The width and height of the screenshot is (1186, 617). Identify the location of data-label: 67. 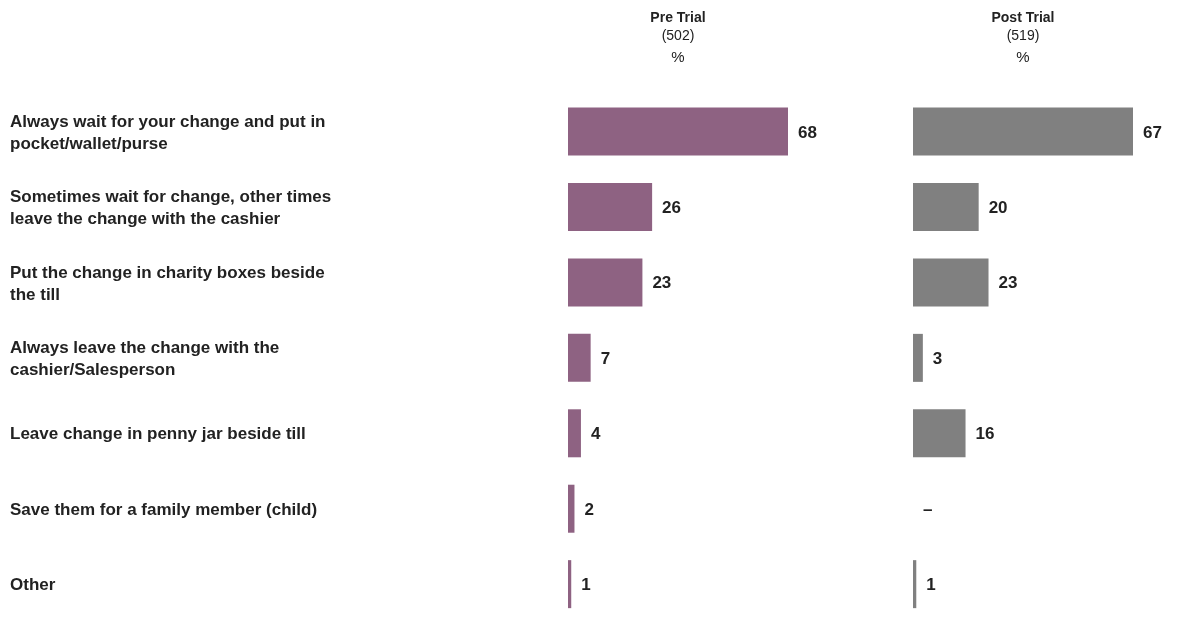
(1152, 132).